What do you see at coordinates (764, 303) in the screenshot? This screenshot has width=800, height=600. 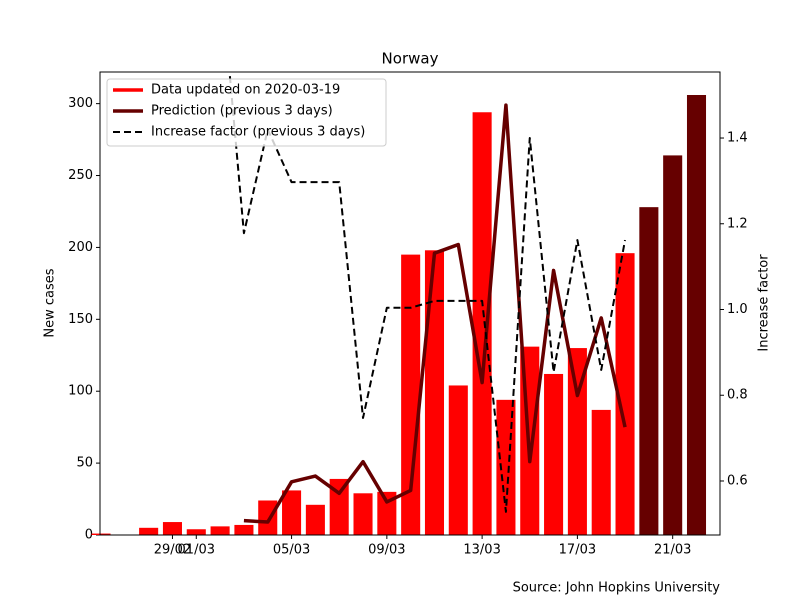 I see `y2-axis-label: Increase factor` at bounding box center [764, 303].